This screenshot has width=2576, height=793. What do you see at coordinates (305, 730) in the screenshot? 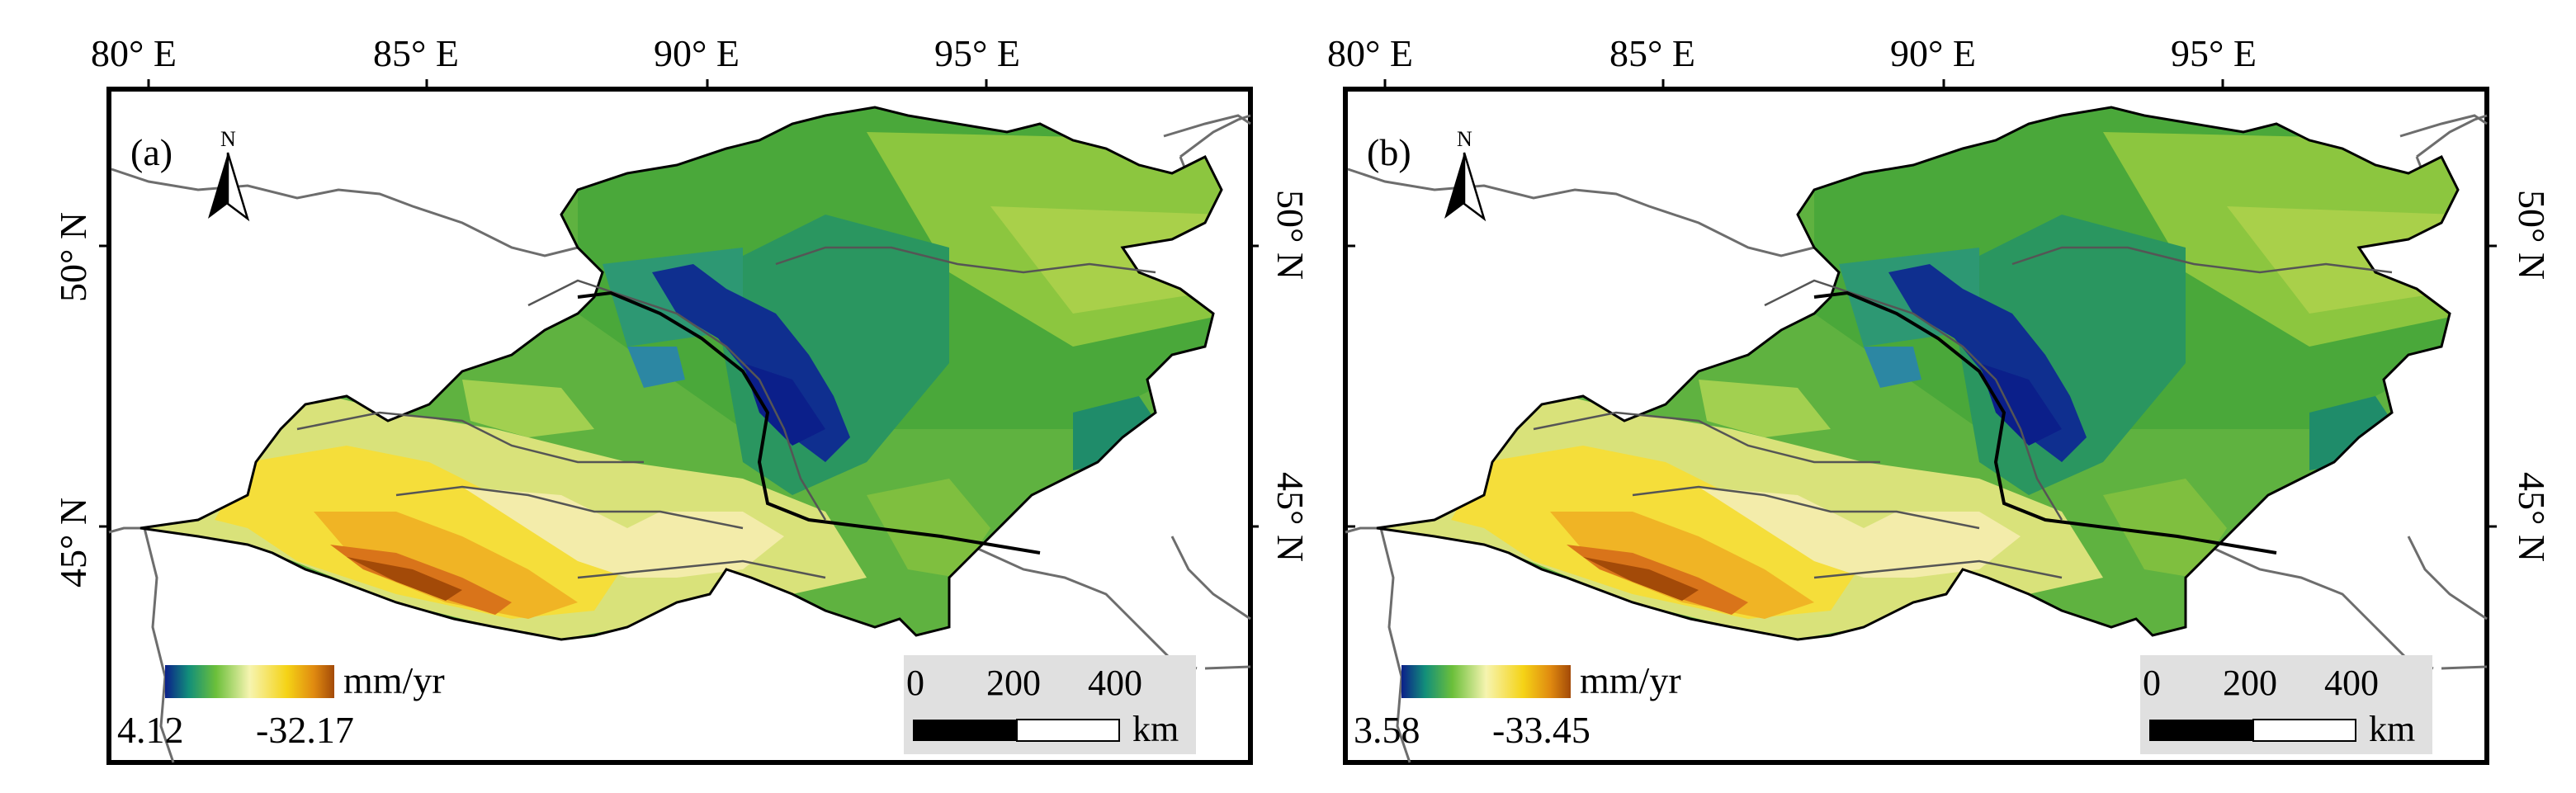
I see `legend-max: -32.17` at bounding box center [305, 730].